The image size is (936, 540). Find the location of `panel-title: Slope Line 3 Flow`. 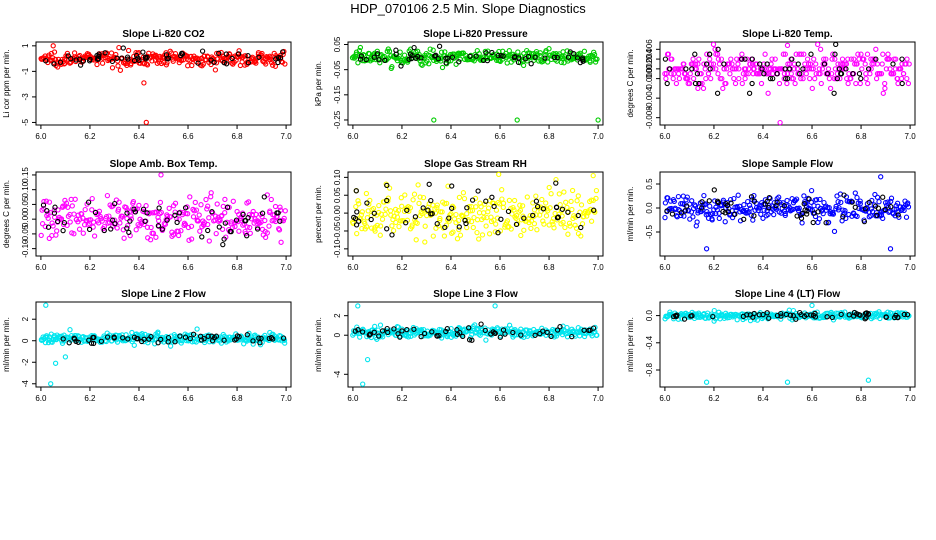

panel-title: Slope Line 3 Flow is located at coordinates (475, 294).